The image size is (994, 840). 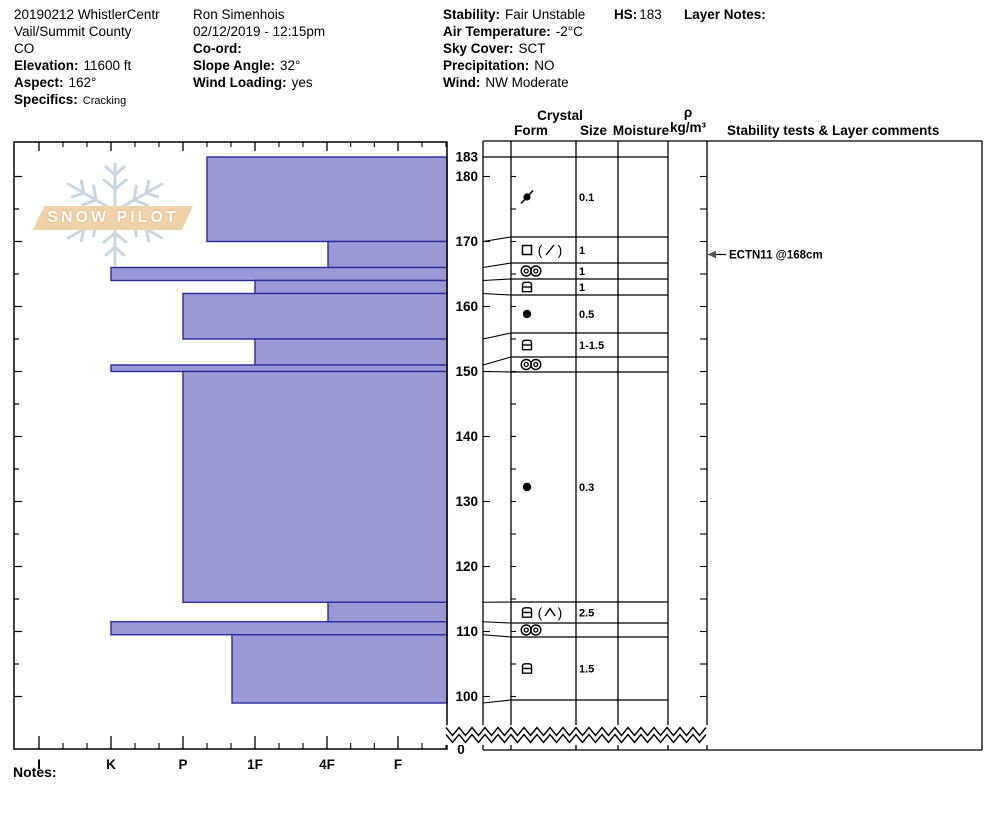 I want to click on hs-value: 183, so click(x=650, y=14).